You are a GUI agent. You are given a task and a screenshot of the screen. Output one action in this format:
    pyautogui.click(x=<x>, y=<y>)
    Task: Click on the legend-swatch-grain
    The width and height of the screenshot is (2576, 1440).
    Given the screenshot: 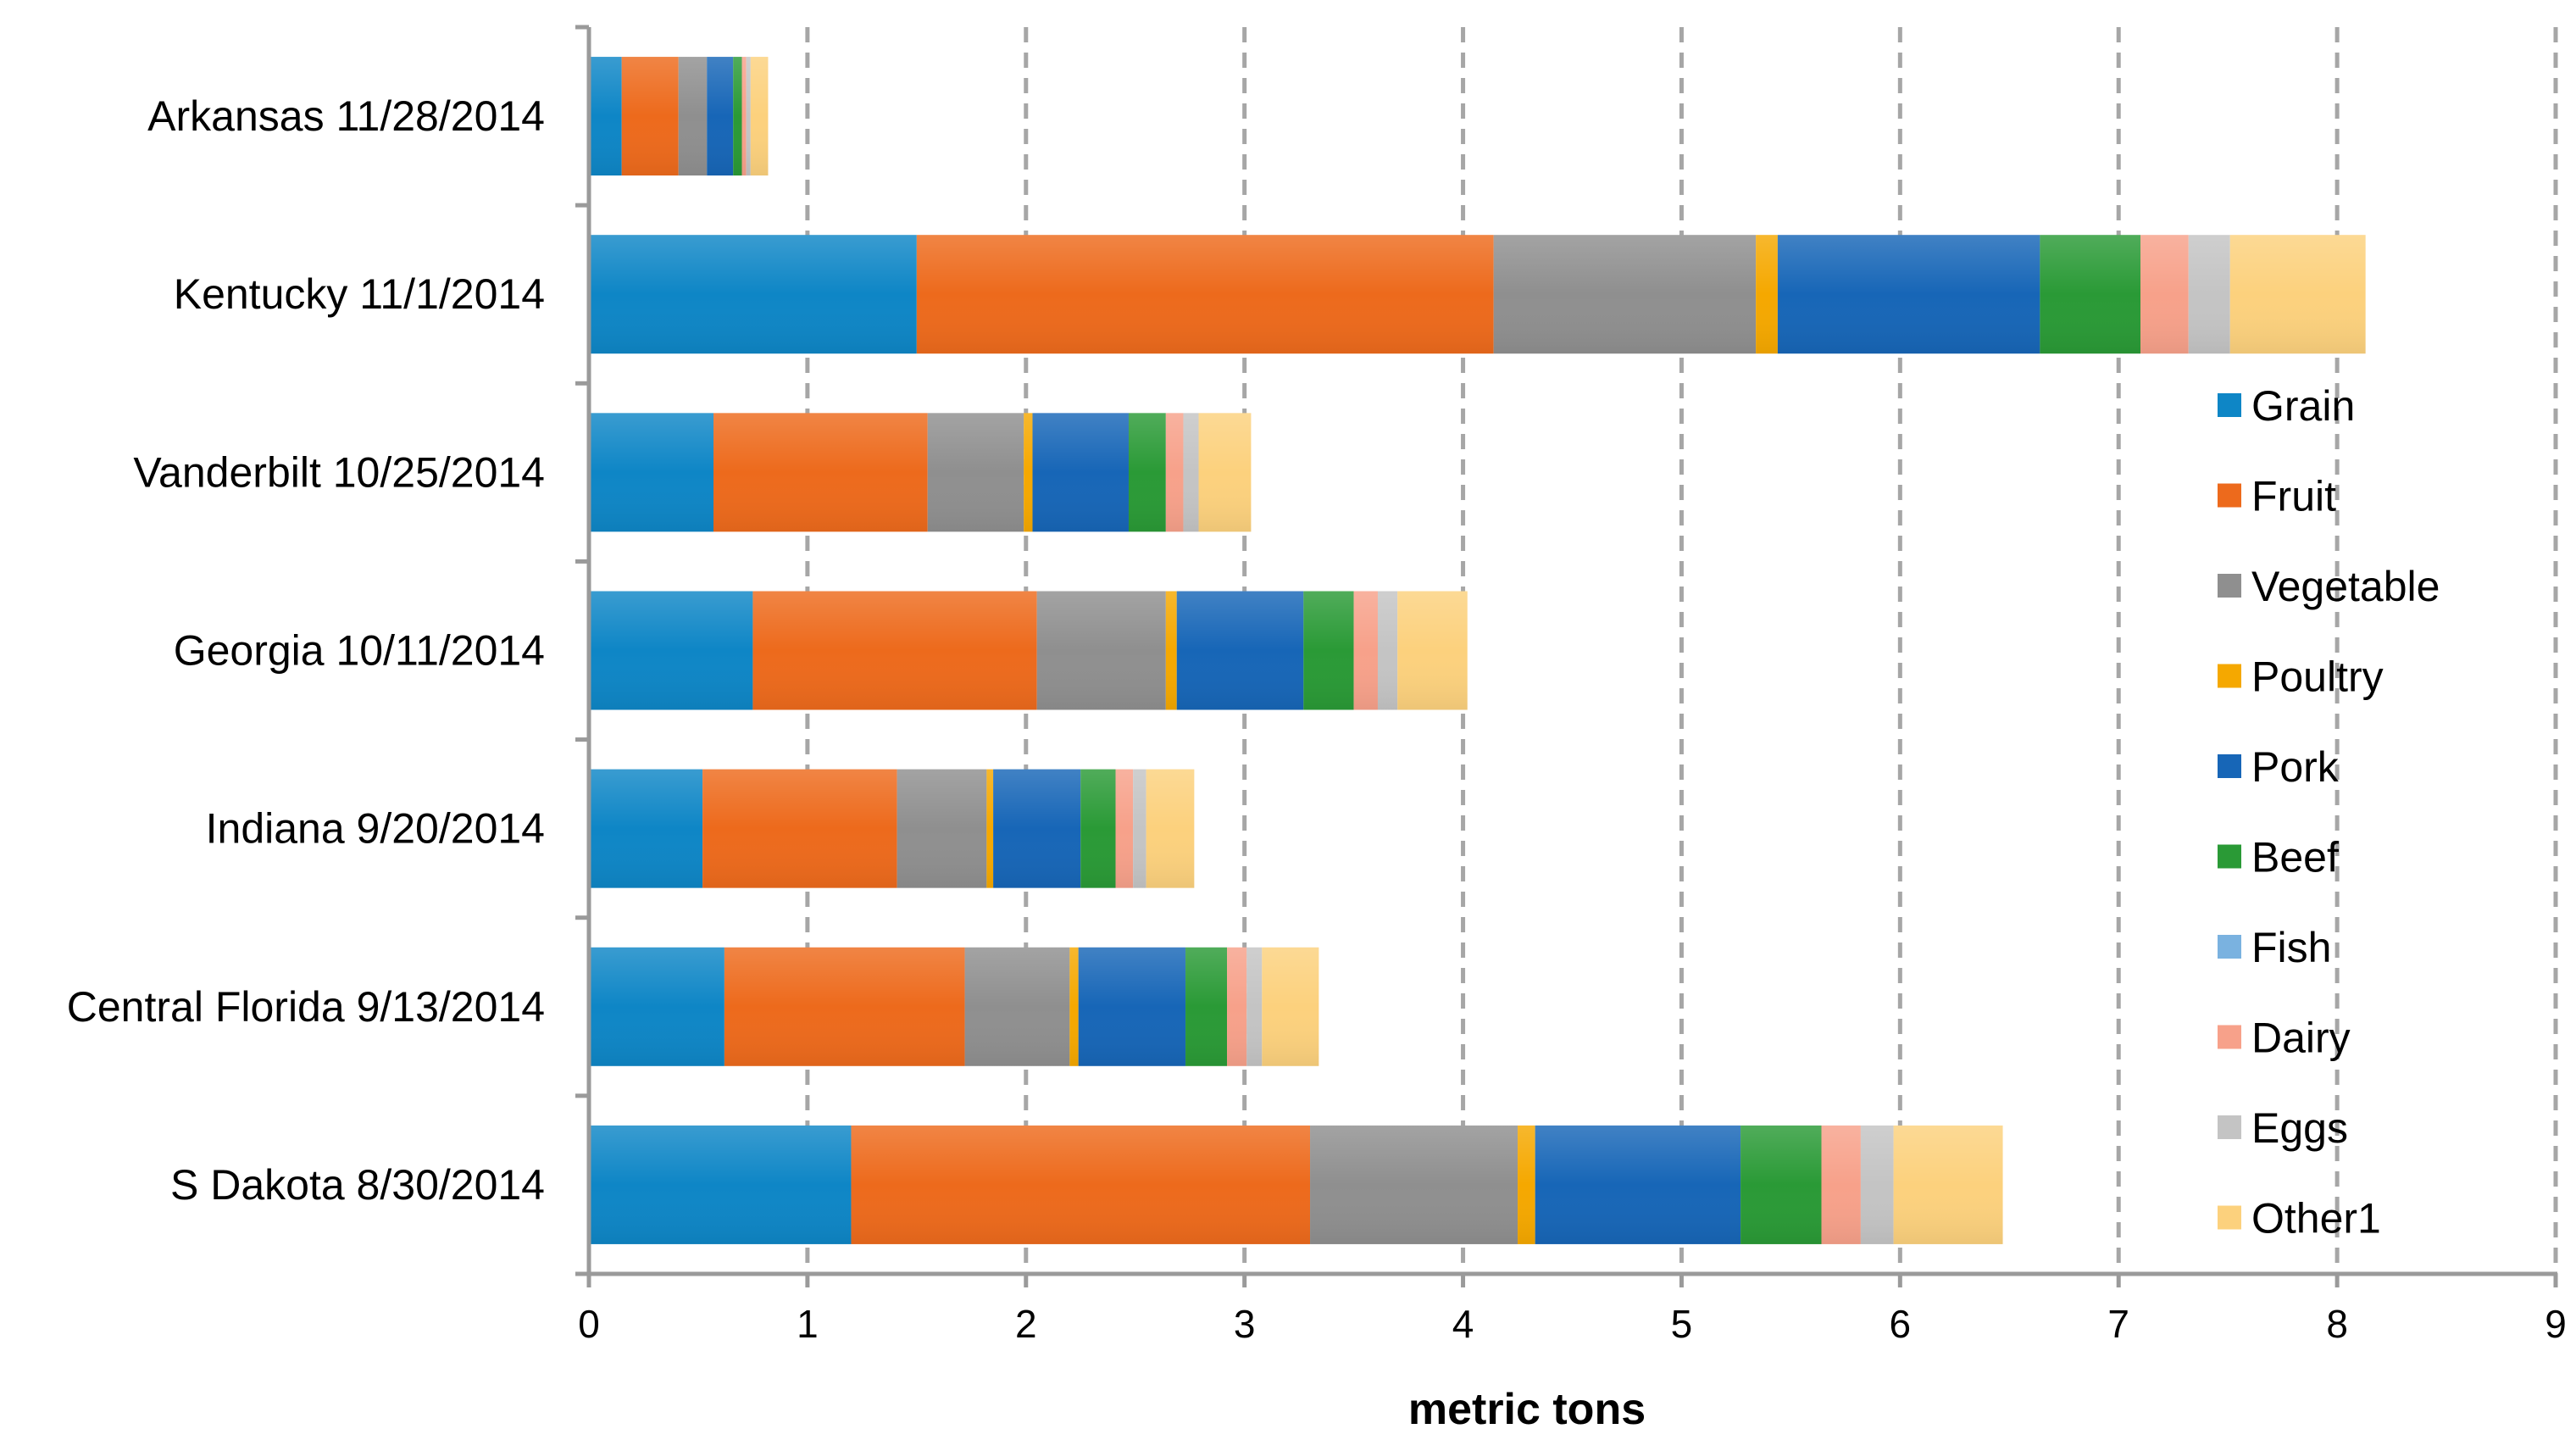 What is the action you would take?
    pyautogui.click(x=2229, y=405)
    